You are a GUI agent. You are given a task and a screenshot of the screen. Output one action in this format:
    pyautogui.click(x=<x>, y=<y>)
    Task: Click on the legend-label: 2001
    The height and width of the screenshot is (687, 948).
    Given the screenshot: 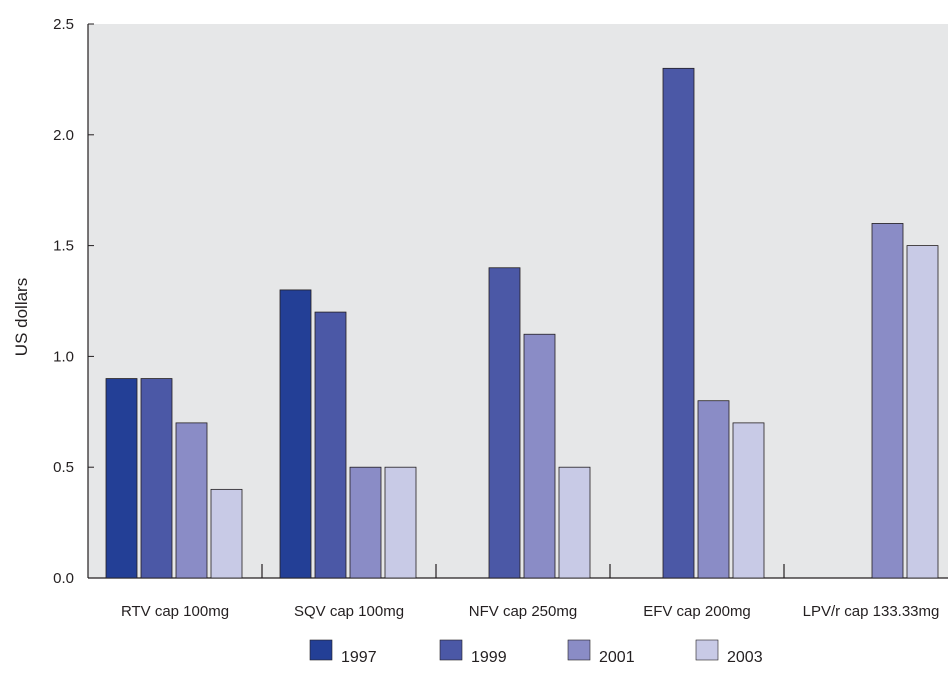 What is the action you would take?
    pyautogui.click(x=617, y=657)
    